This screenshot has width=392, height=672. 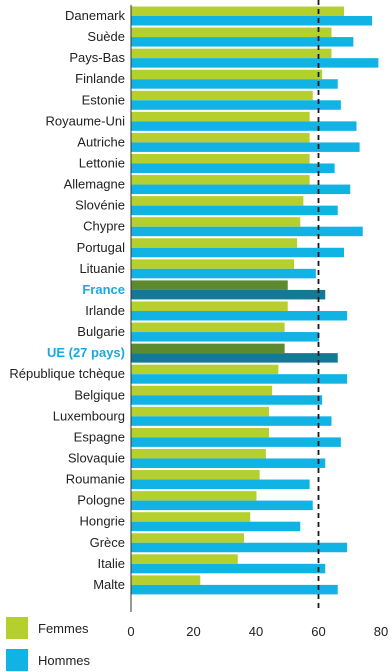 What do you see at coordinates (225, 337) in the screenshot?
I see `bar-hommes-bulgarie` at bounding box center [225, 337].